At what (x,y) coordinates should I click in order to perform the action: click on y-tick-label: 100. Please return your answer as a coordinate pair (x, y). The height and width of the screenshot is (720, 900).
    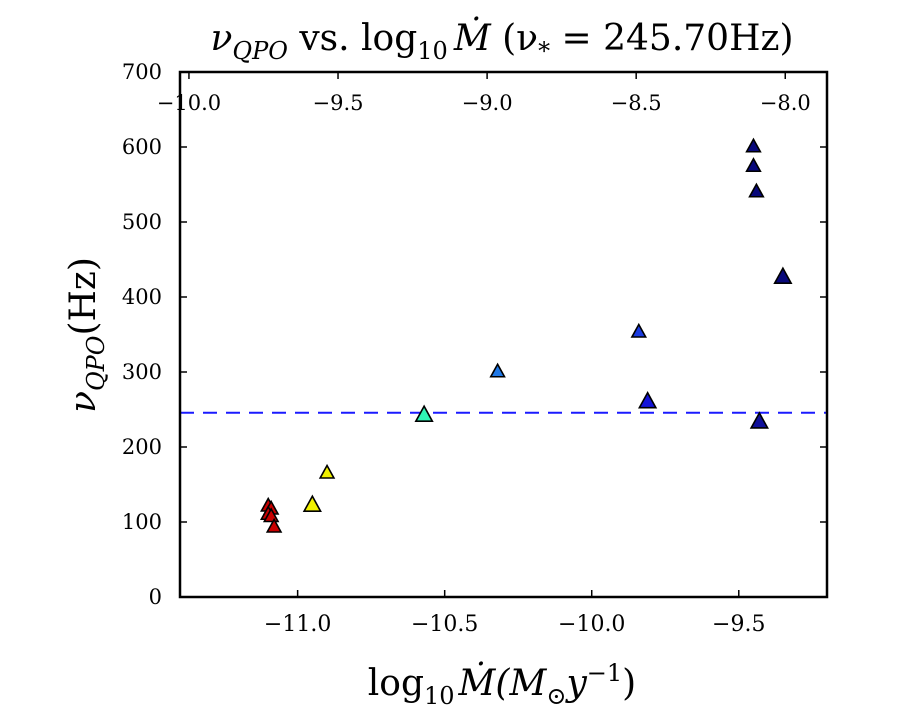
    Looking at the image, I should click on (142, 522).